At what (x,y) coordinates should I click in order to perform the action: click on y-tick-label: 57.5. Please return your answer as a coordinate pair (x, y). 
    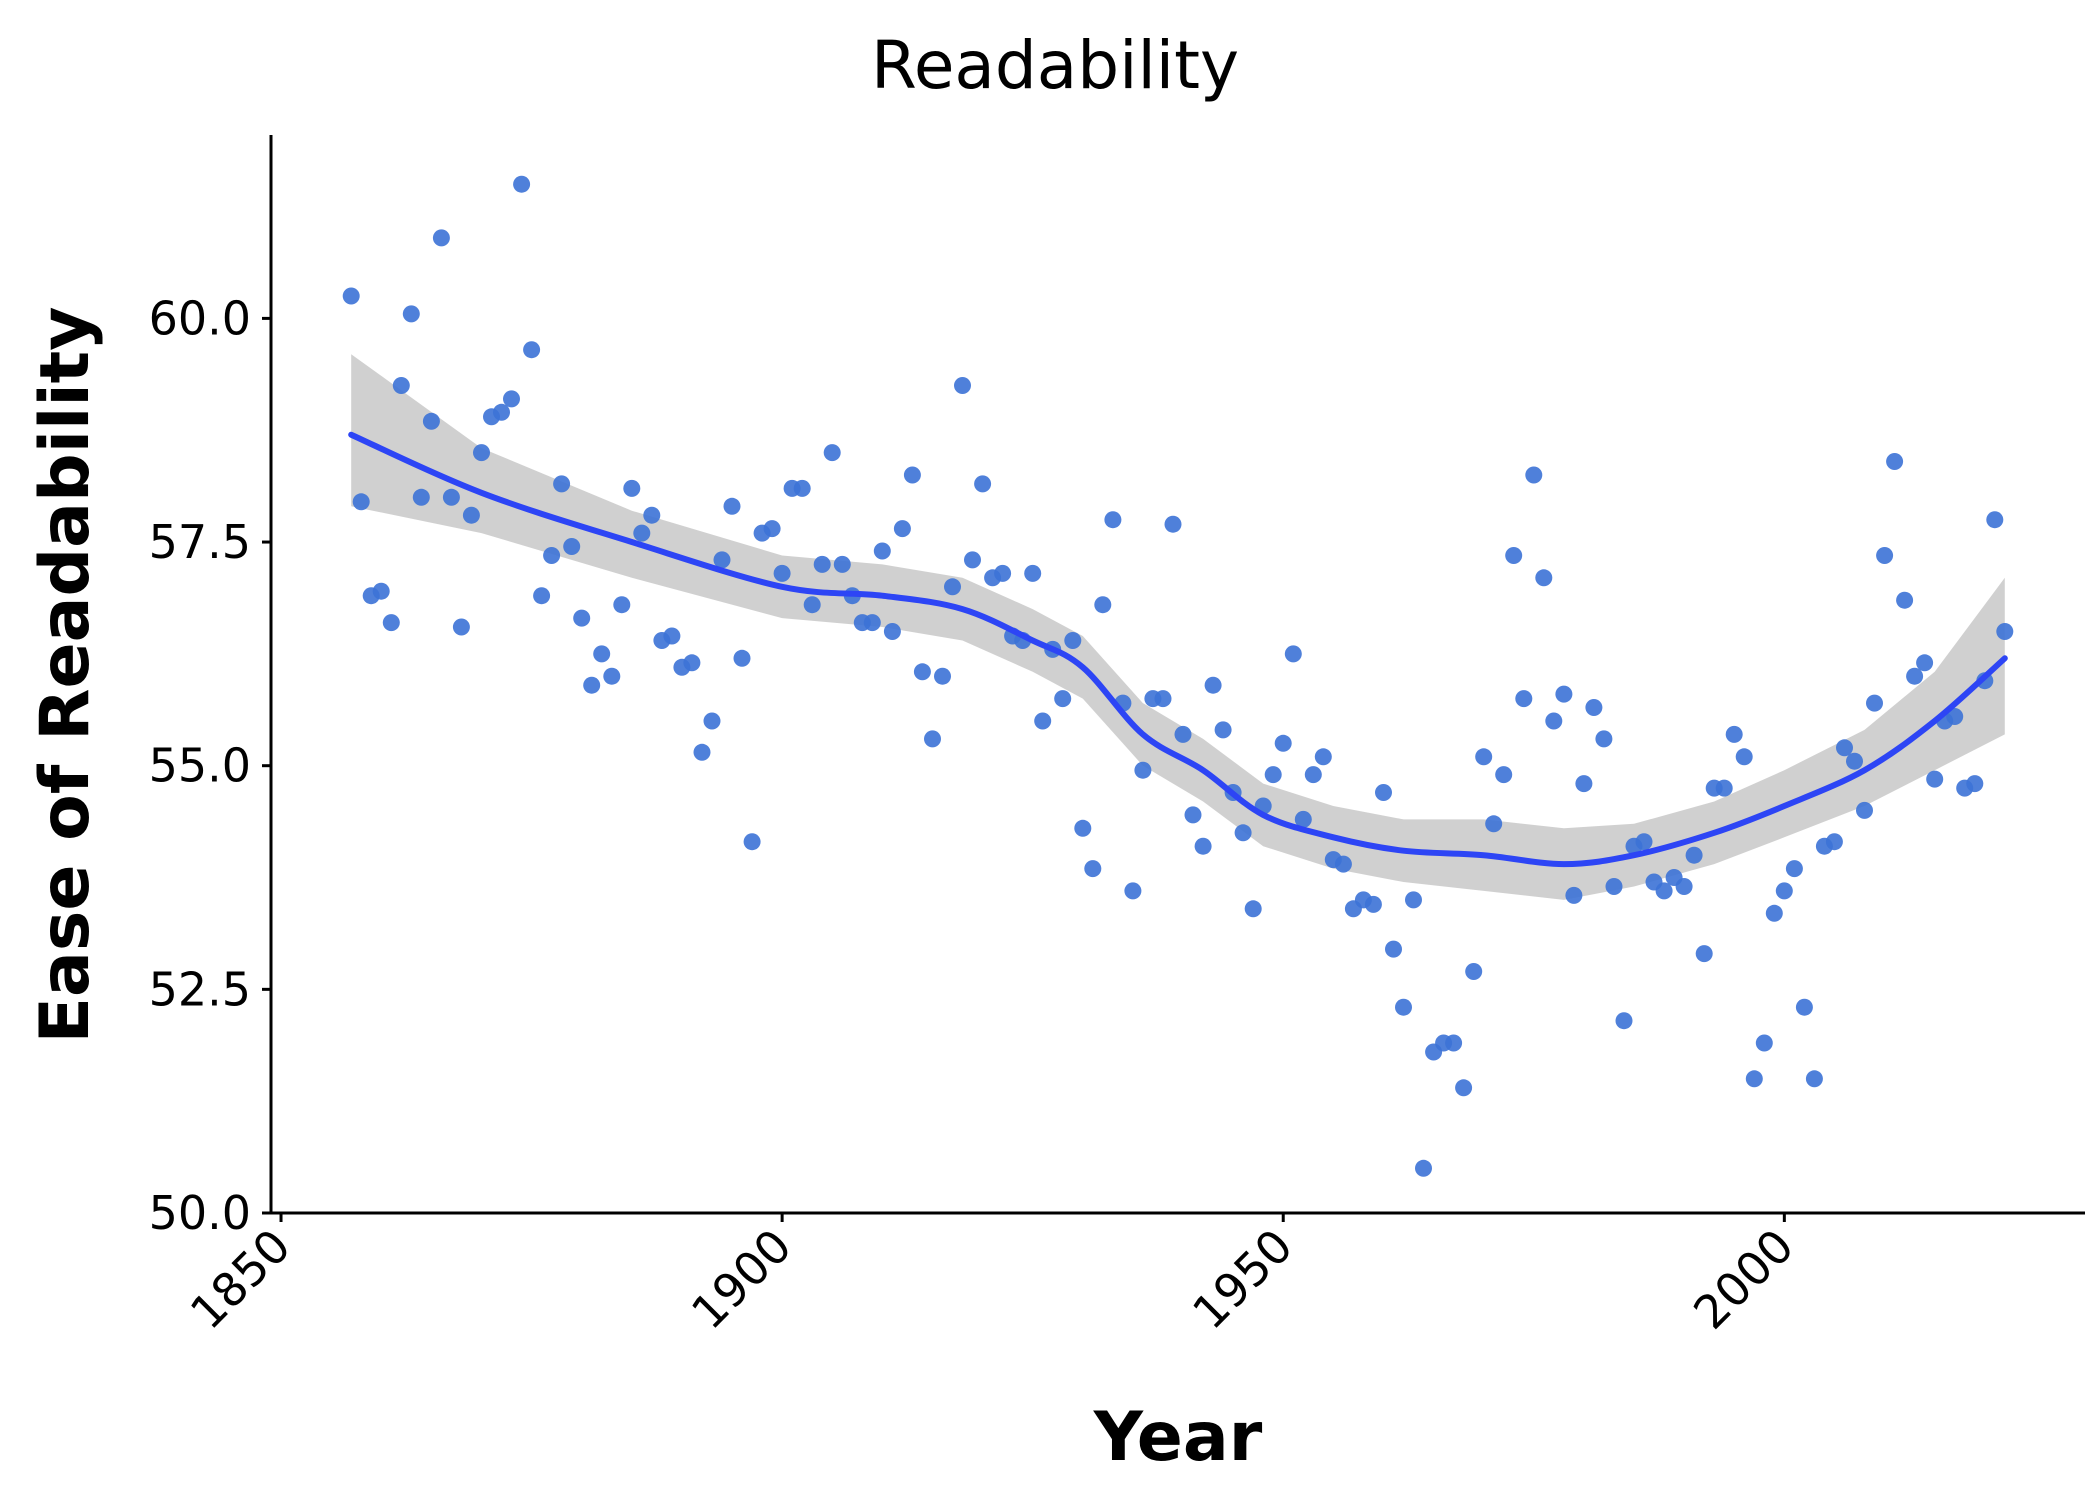
    Looking at the image, I should click on (200, 542).